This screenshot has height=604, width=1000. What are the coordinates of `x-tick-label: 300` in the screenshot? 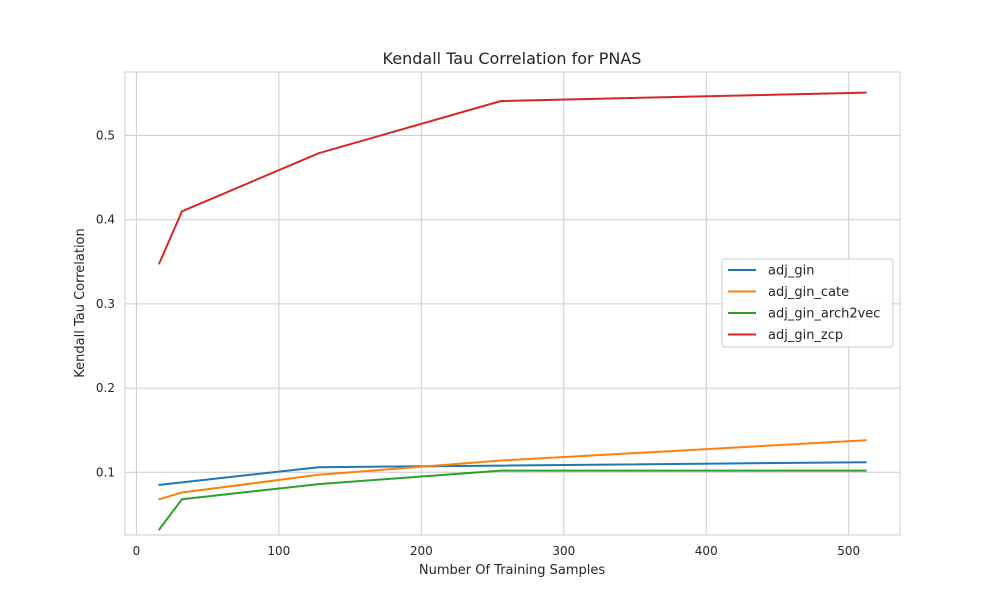 It's located at (563, 551).